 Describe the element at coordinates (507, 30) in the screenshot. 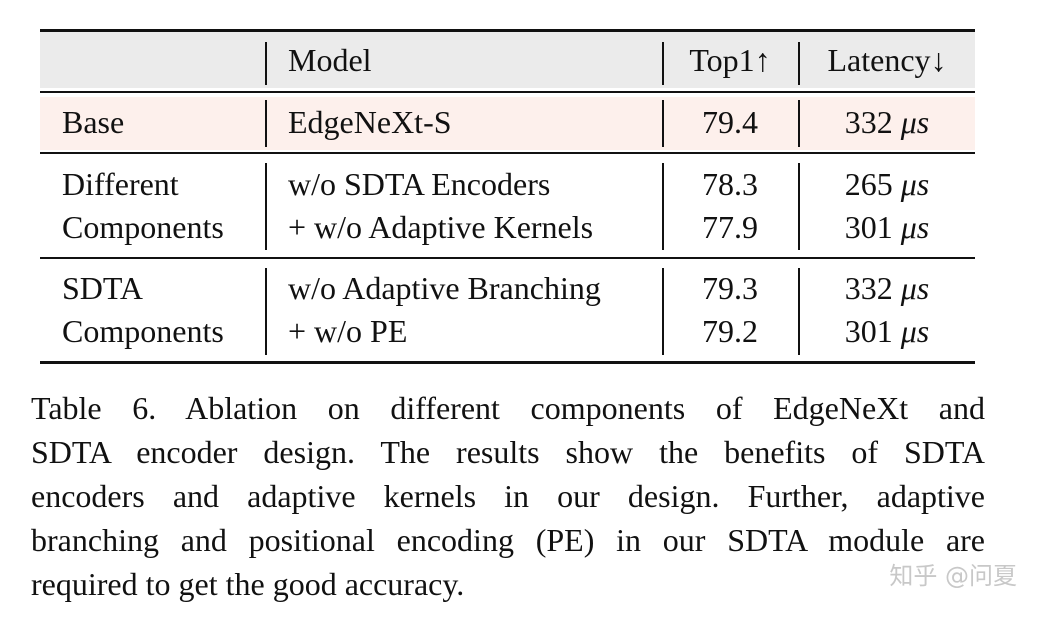

I see `top-rule` at that location.